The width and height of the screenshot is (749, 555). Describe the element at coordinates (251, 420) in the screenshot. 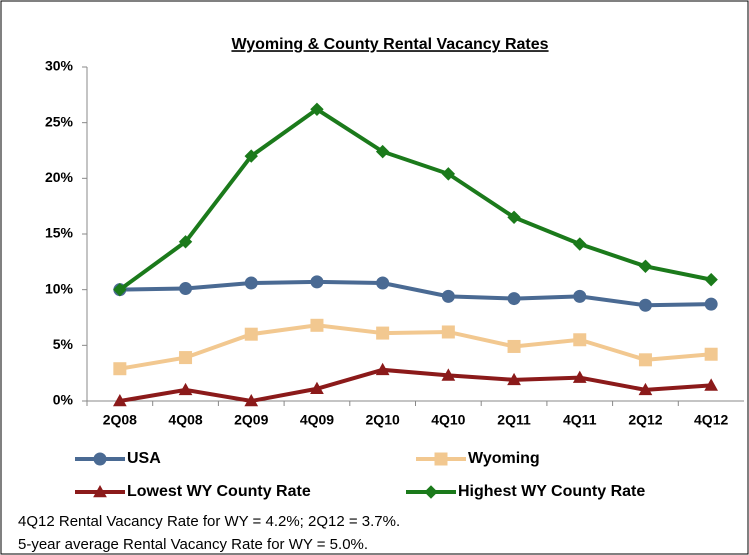

I see `x-tick-label: 2Q09` at that location.